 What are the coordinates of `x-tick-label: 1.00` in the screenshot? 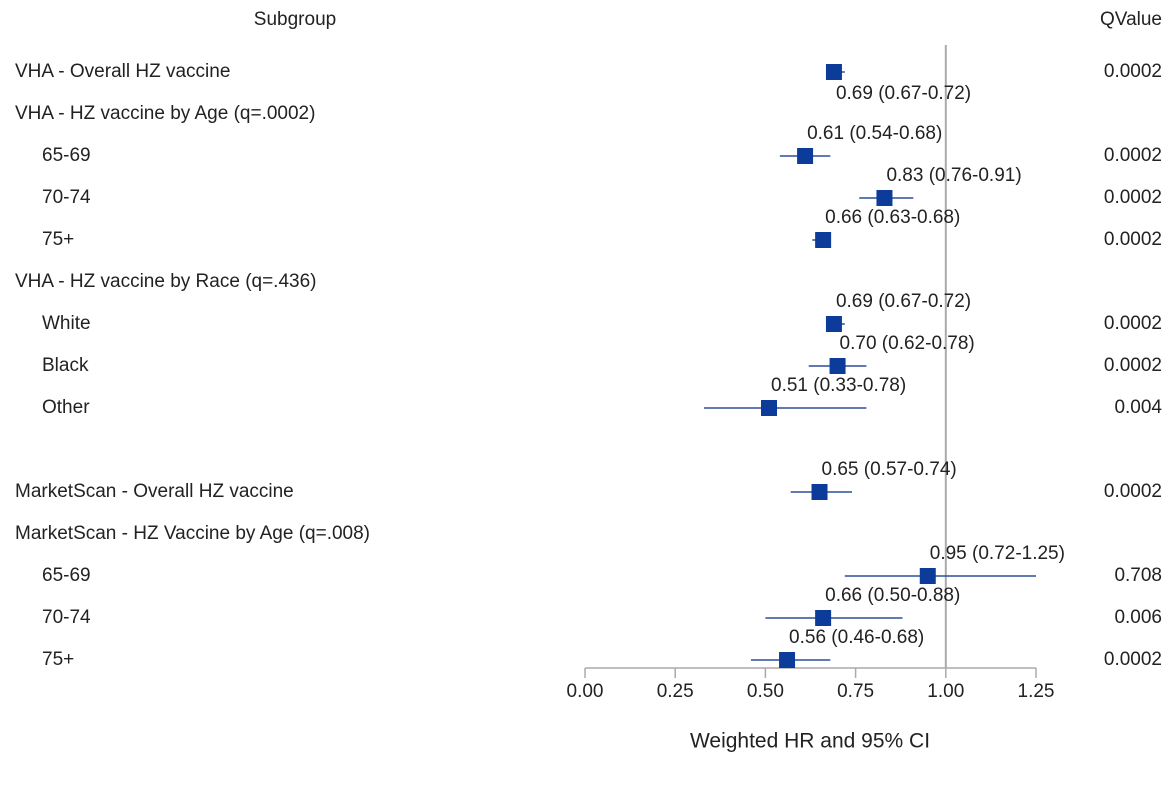 It's located at (945, 691).